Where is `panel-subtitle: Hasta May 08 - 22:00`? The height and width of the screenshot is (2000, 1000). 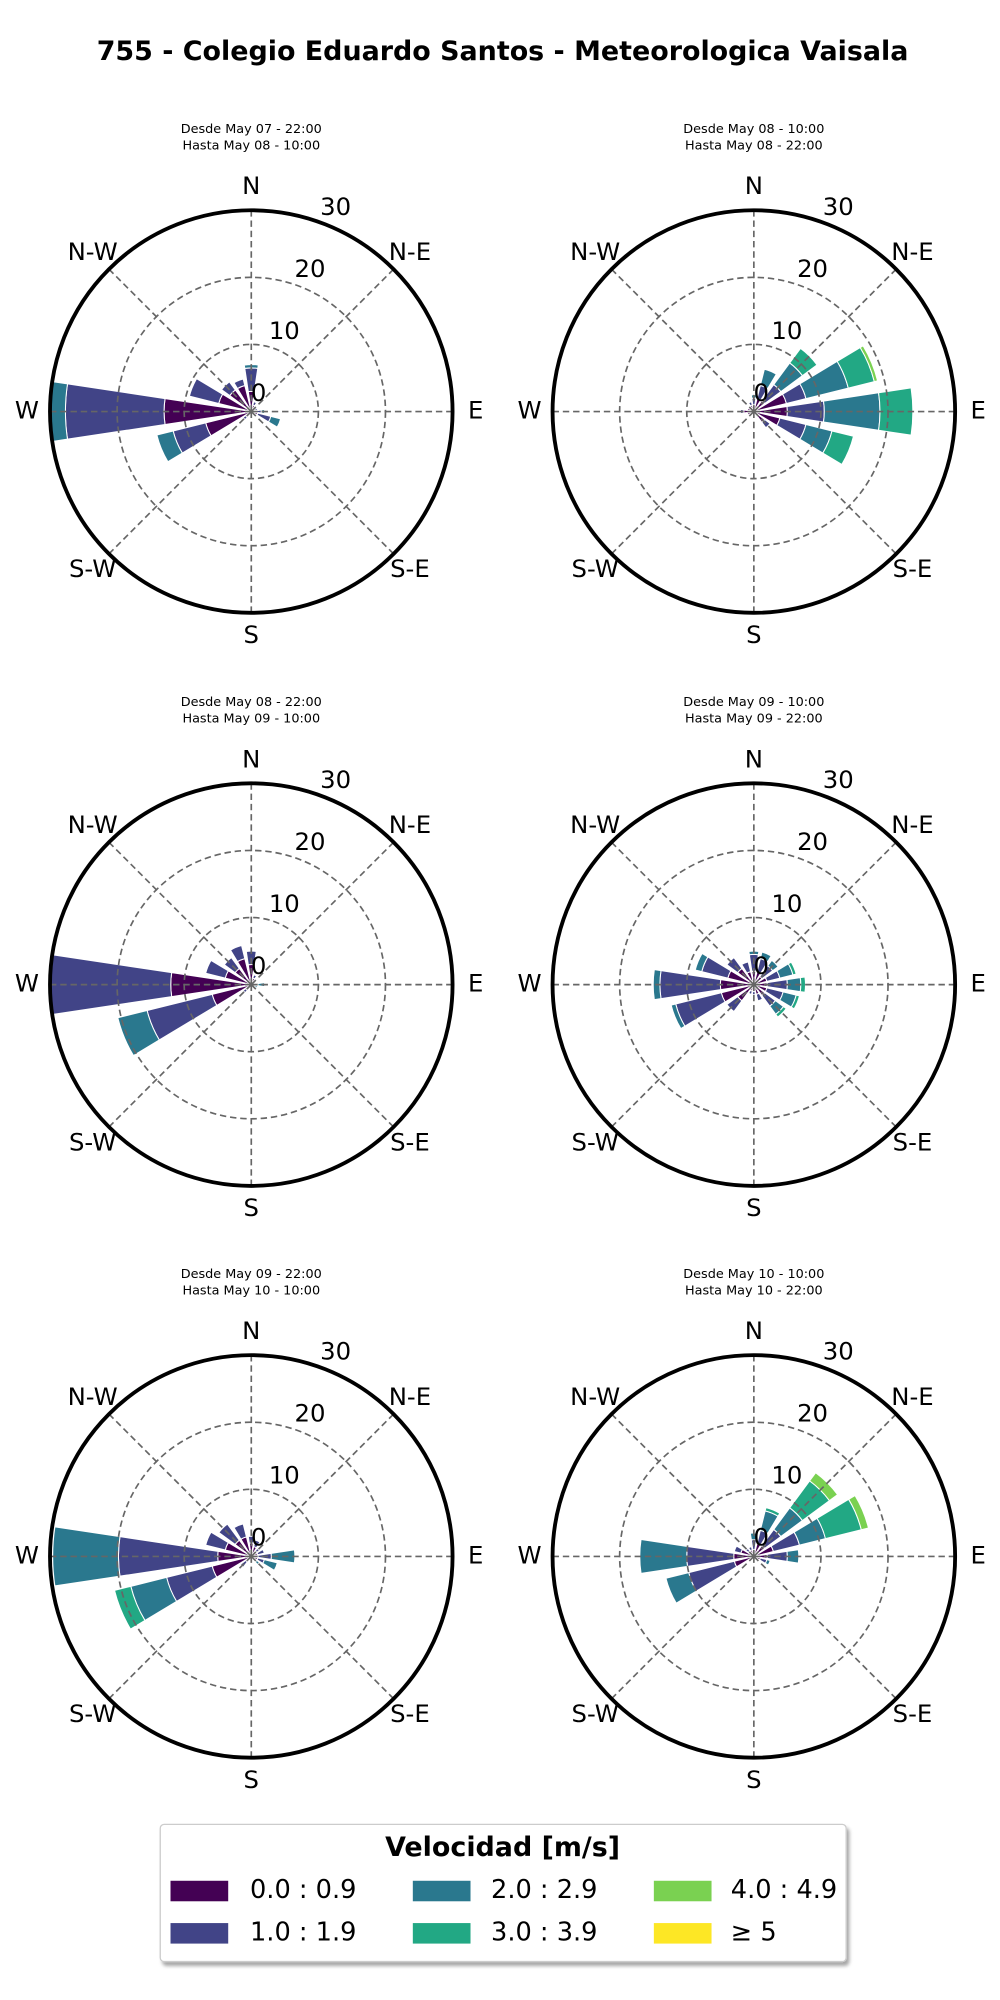 panel-subtitle: Hasta May 08 - 22:00 is located at coordinates (754, 146).